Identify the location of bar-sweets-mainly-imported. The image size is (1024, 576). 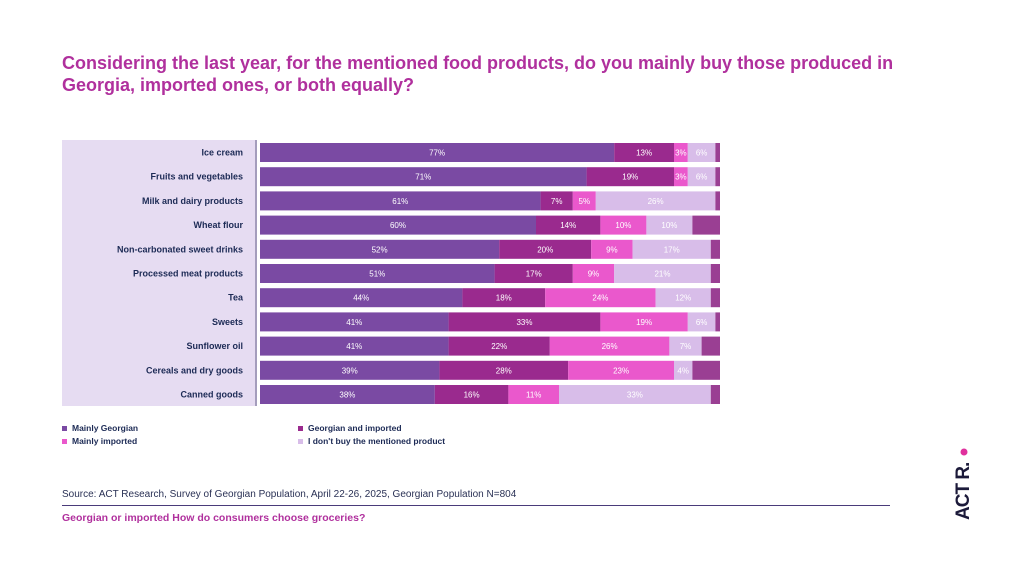
(644, 322).